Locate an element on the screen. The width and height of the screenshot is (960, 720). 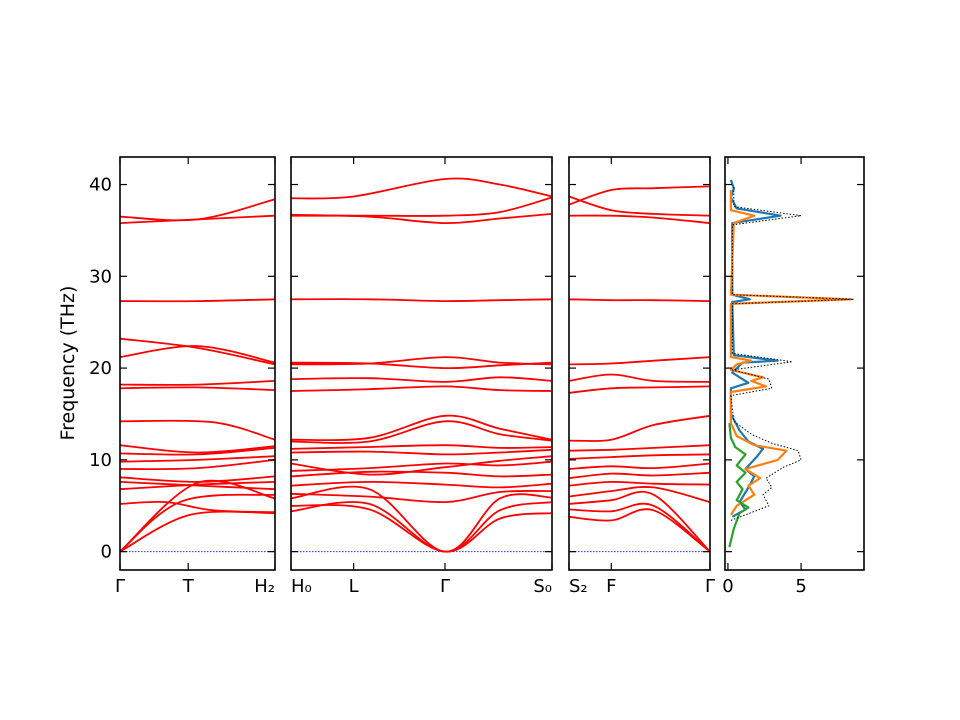
y-tick-label: 0 is located at coordinates (106, 552).